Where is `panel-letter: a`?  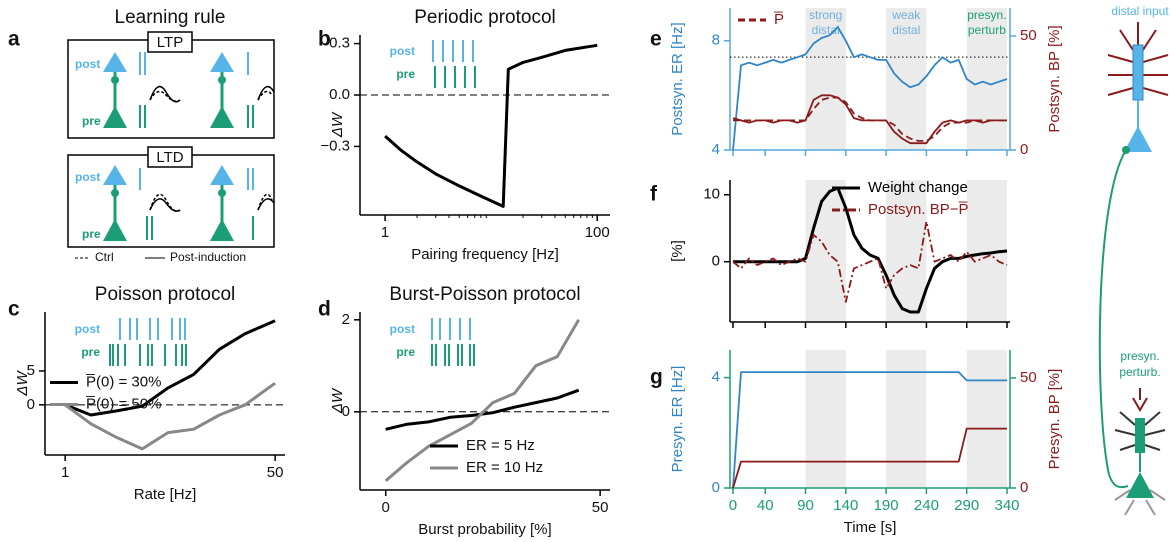 panel-letter: a is located at coordinates (14, 39).